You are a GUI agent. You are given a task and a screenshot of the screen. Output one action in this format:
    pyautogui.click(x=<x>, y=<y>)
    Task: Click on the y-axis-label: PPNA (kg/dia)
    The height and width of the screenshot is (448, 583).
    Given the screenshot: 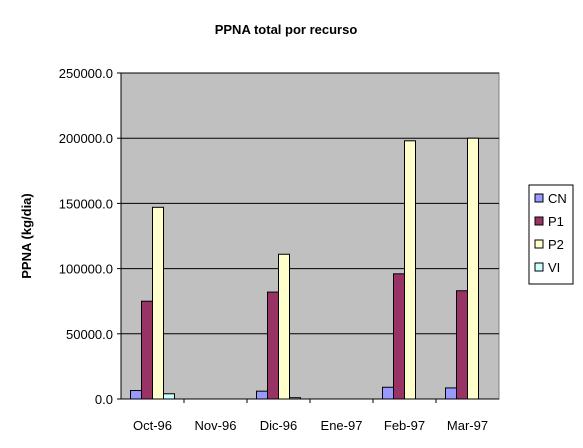 What is the action you would take?
    pyautogui.click(x=26, y=235)
    